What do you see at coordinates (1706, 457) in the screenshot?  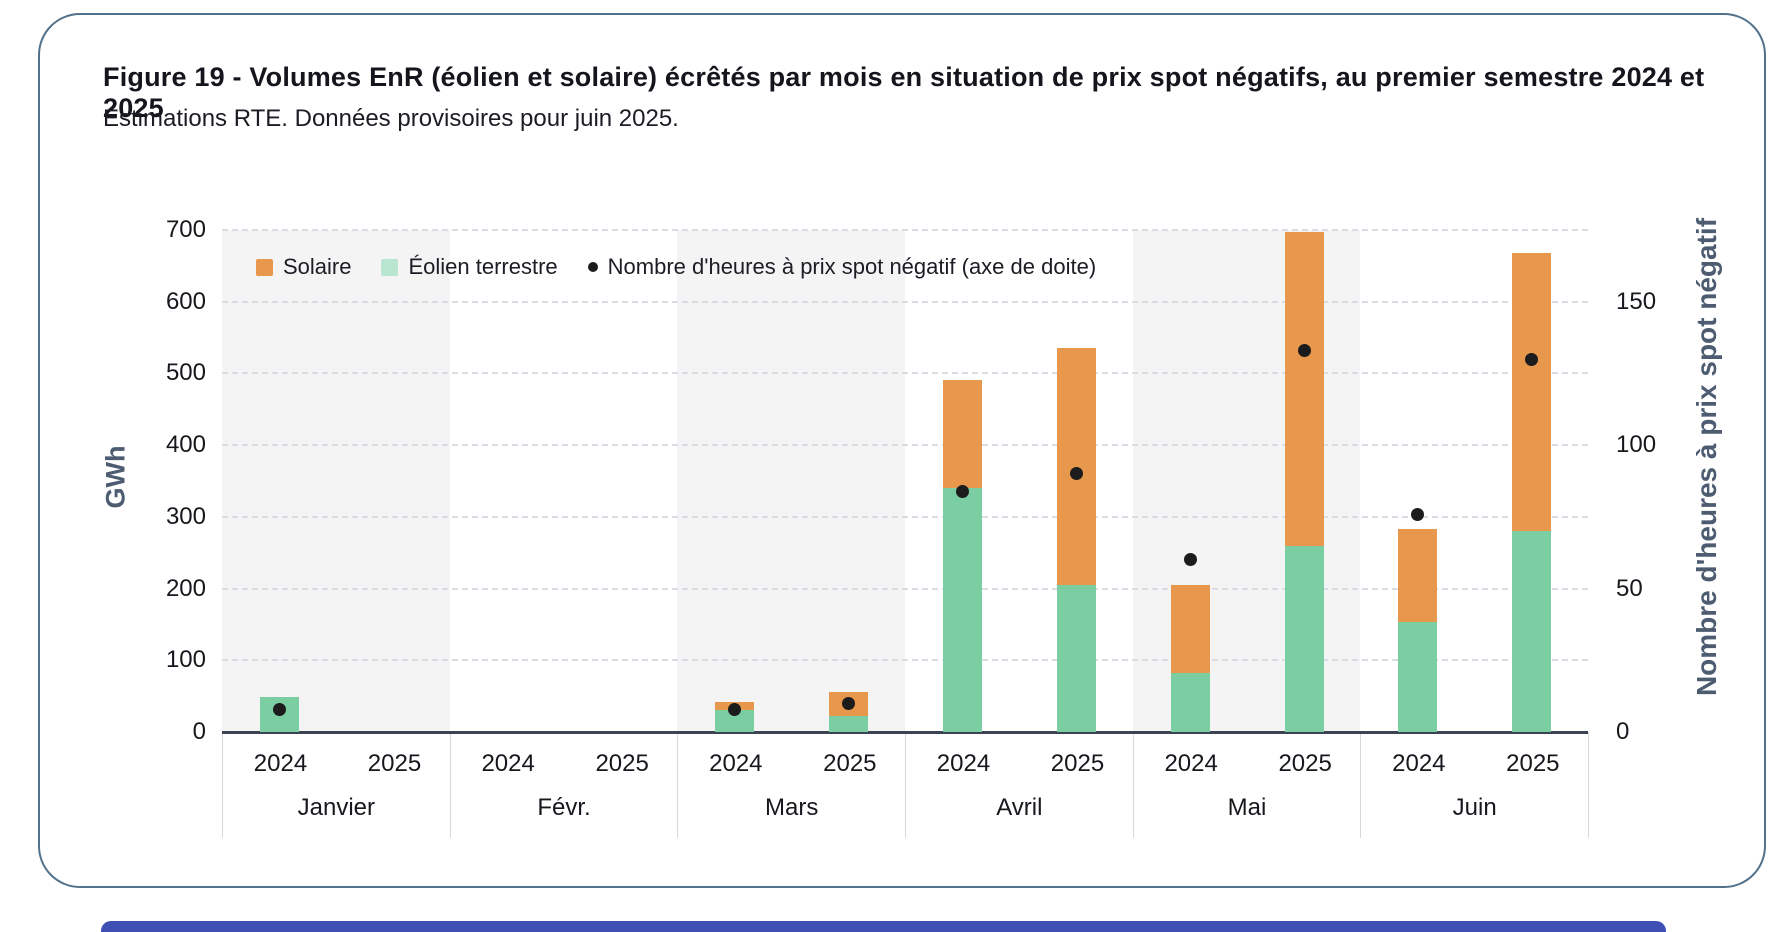 I see `right-axis-title: Nombre d'heures à prix spot négatif` at bounding box center [1706, 457].